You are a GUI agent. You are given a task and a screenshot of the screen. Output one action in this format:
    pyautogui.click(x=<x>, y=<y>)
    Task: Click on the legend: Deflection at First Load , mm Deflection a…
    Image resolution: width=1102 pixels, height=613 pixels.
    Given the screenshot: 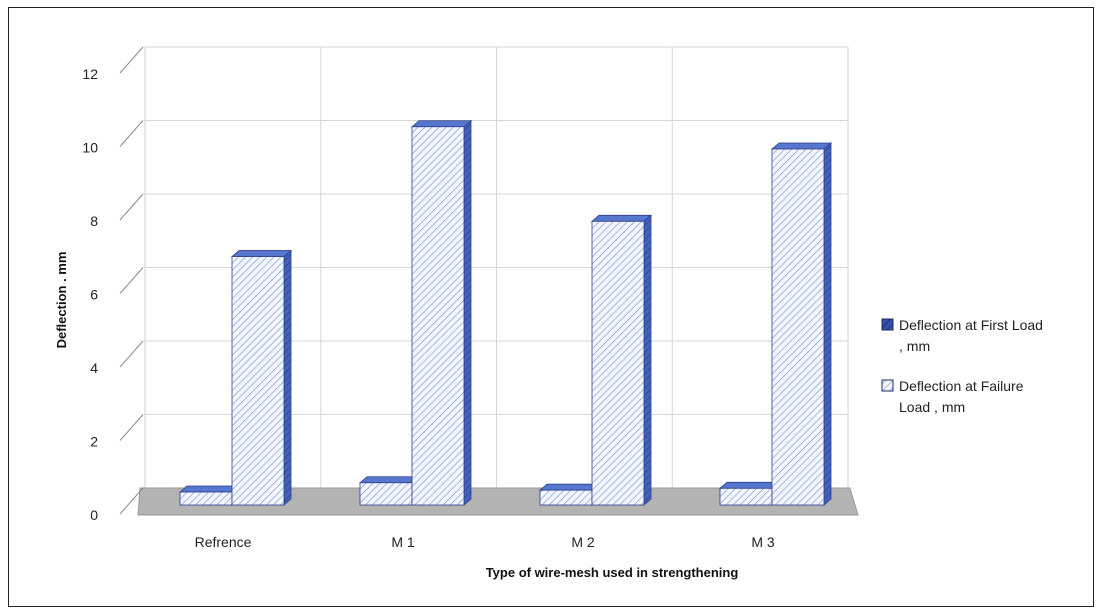 What is the action you would take?
    pyautogui.click(x=962, y=366)
    